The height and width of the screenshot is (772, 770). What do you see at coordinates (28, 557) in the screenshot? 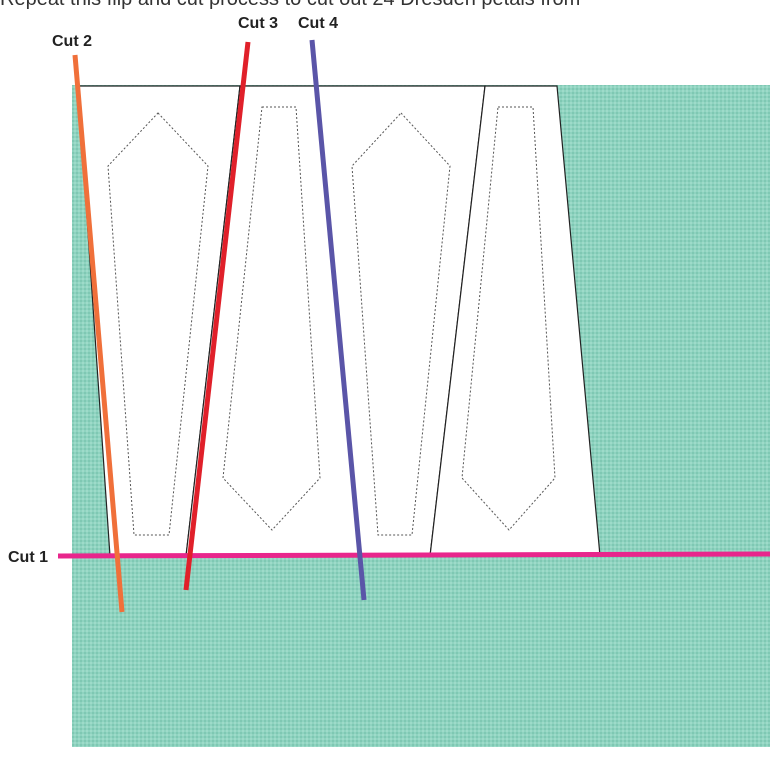
I see `cut-1-label: Cut 1` at bounding box center [28, 557].